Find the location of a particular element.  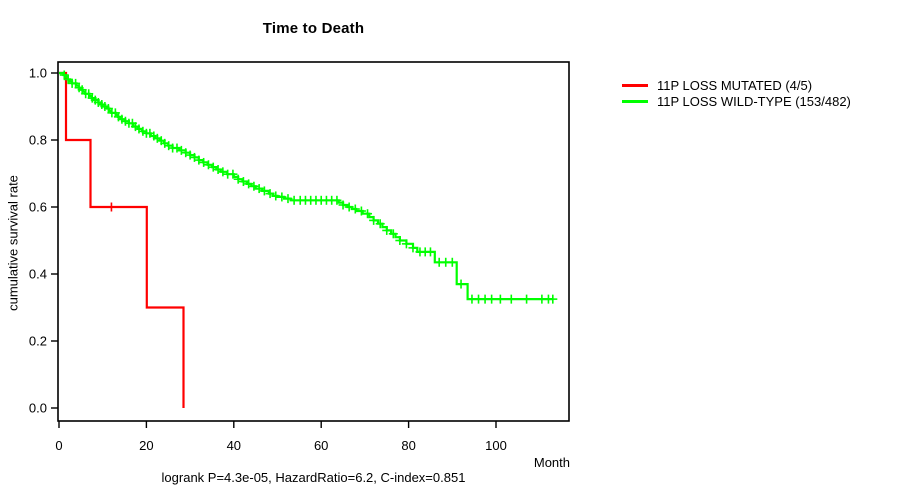

y-tick-label: 0.2 is located at coordinates (38, 341).